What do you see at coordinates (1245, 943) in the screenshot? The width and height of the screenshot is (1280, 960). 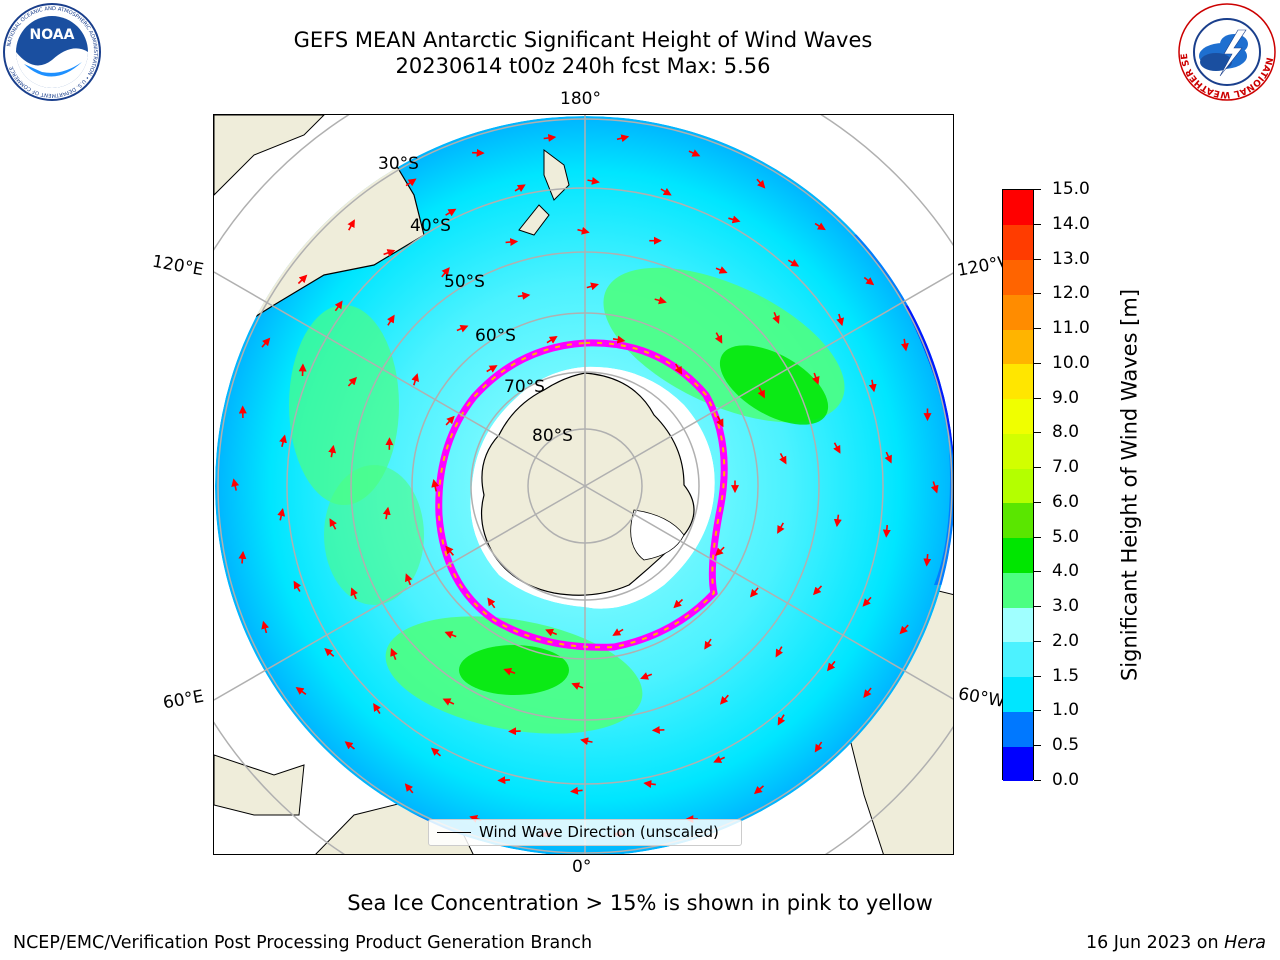 I see `footer-machine: Hera` at bounding box center [1245, 943].